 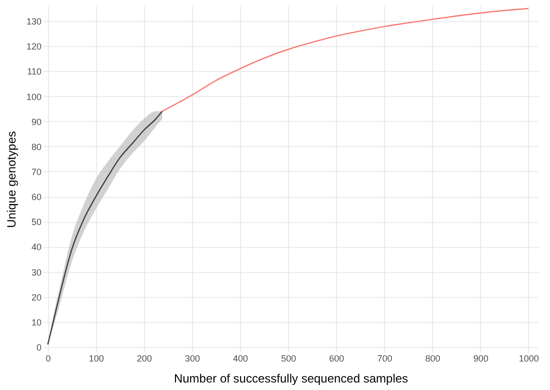 I want to click on y-tick-label: 90, so click(x=36, y=121).